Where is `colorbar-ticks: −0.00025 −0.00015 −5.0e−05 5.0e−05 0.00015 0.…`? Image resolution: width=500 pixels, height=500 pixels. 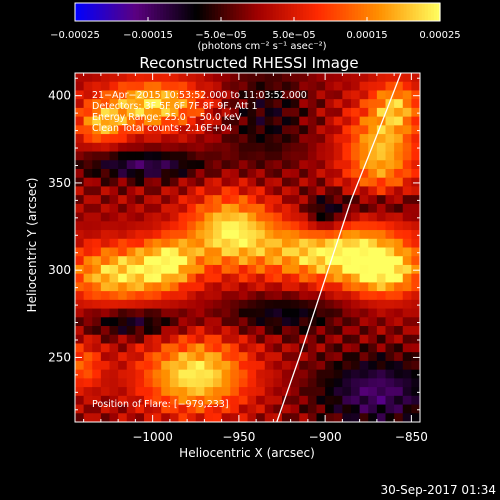 colorbar-ticks: −0.00025 −0.00015 −5.0e−05 5.0e−05 0.00015 0.… is located at coordinates (255, 29).